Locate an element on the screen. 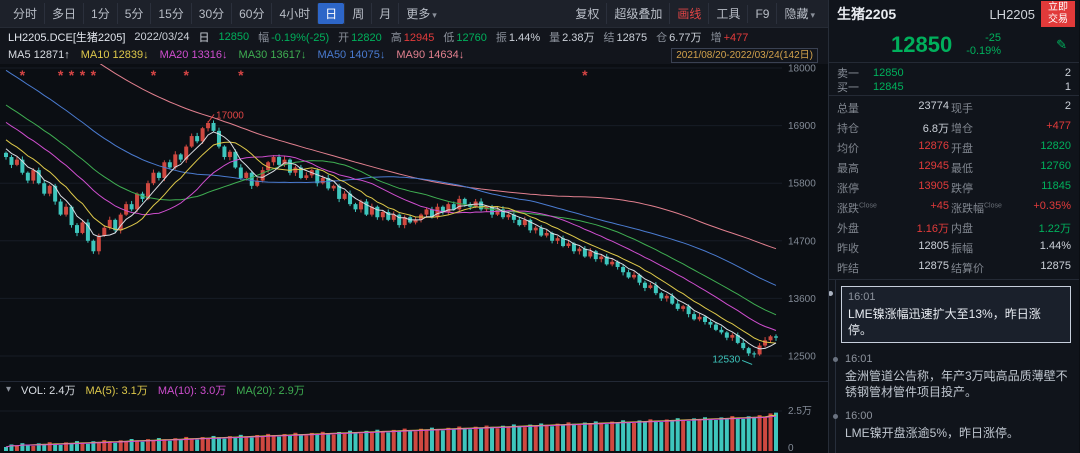 The image size is (1080, 453). period-30分: 30分 is located at coordinates (210, 13).